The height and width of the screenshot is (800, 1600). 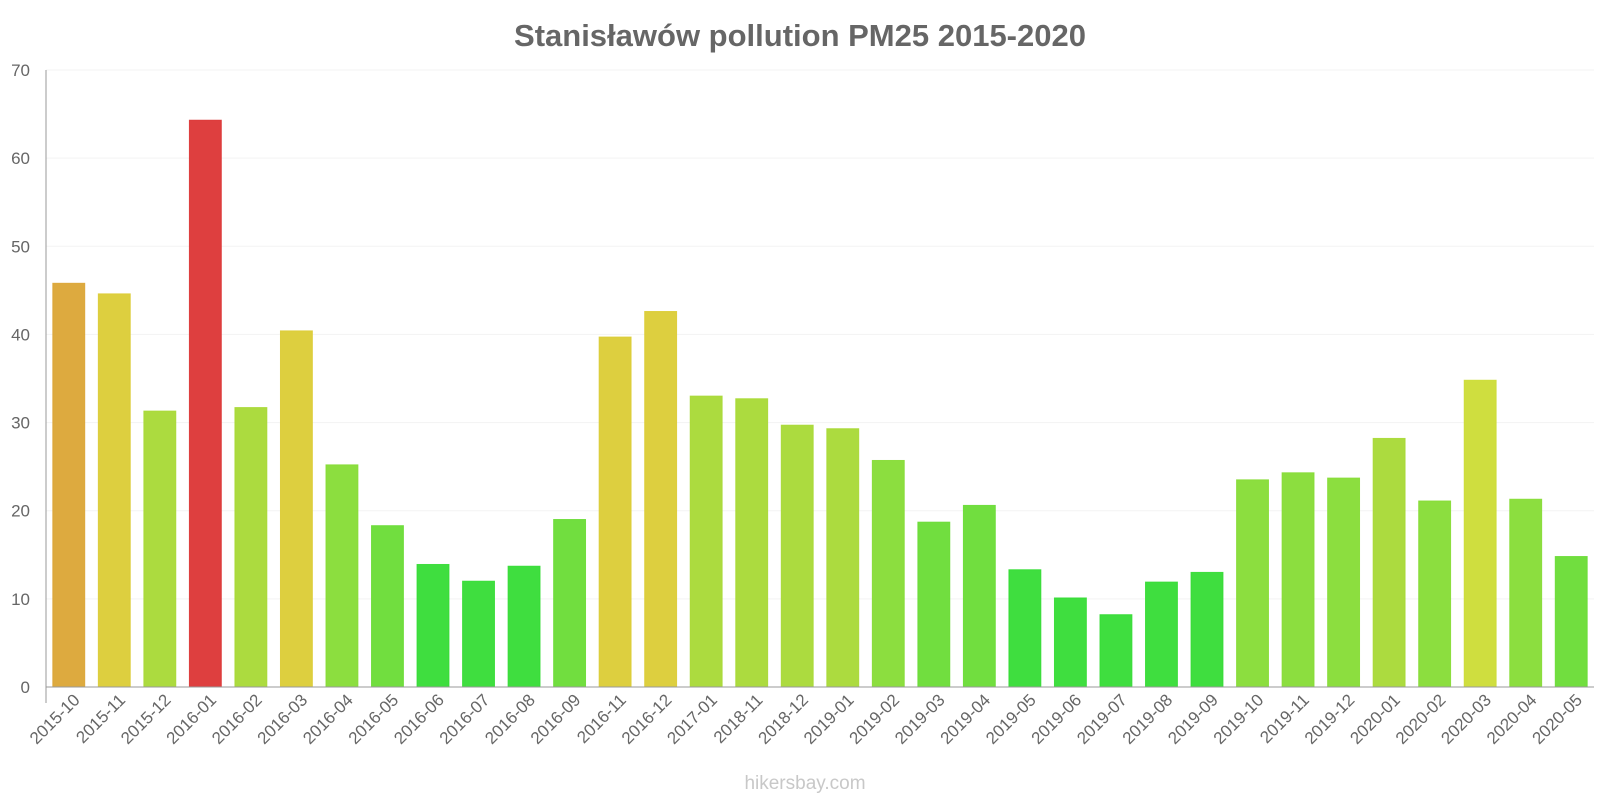 What do you see at coordinates (1466, 719) in the screenshot?
I see `x-tick-label: 2020-03` at bounding box center [1466, 719].